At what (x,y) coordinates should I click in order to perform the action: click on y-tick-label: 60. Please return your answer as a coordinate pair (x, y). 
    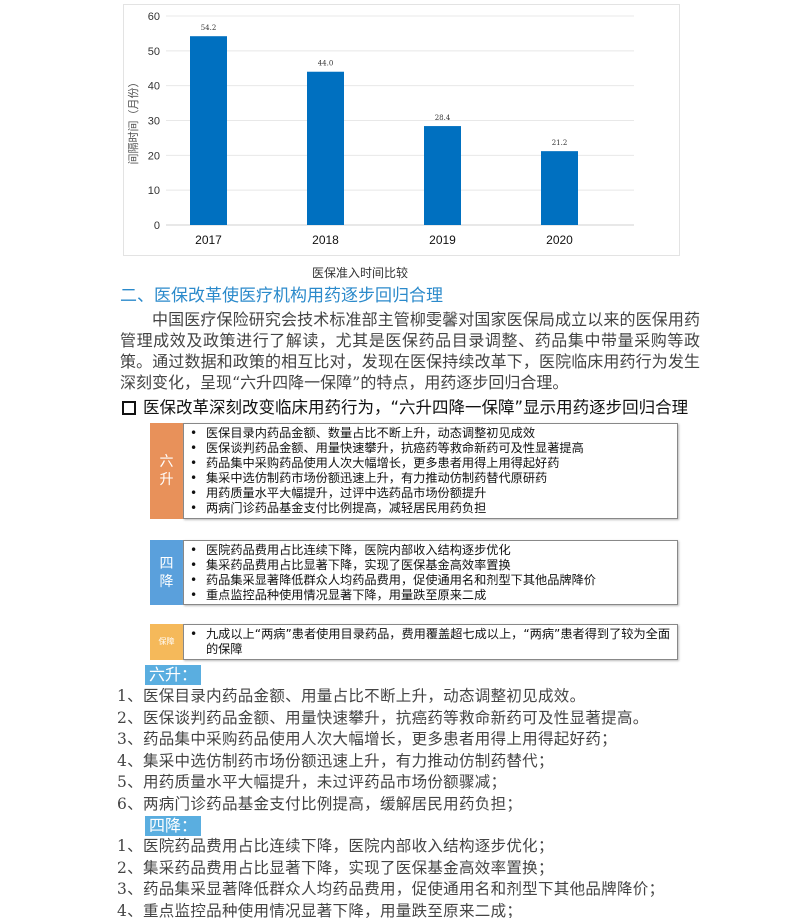
    Looking at the image, I should click on (154, 17).